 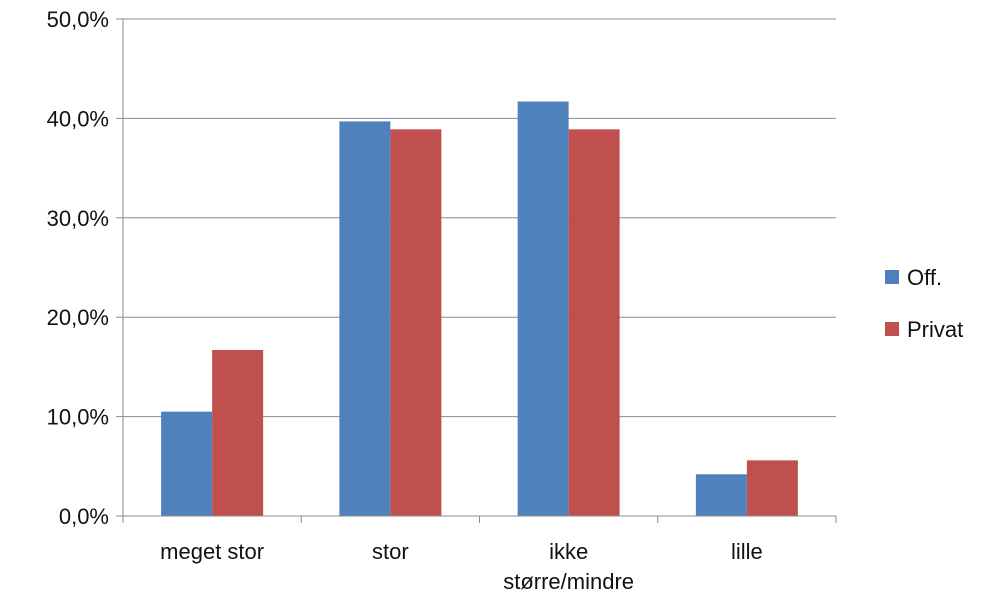 What do you see at coordinates (568, 581) in the screenshot?
I see `x-axis-category-label-line: større/mindre` at bounding box center [568, 581].